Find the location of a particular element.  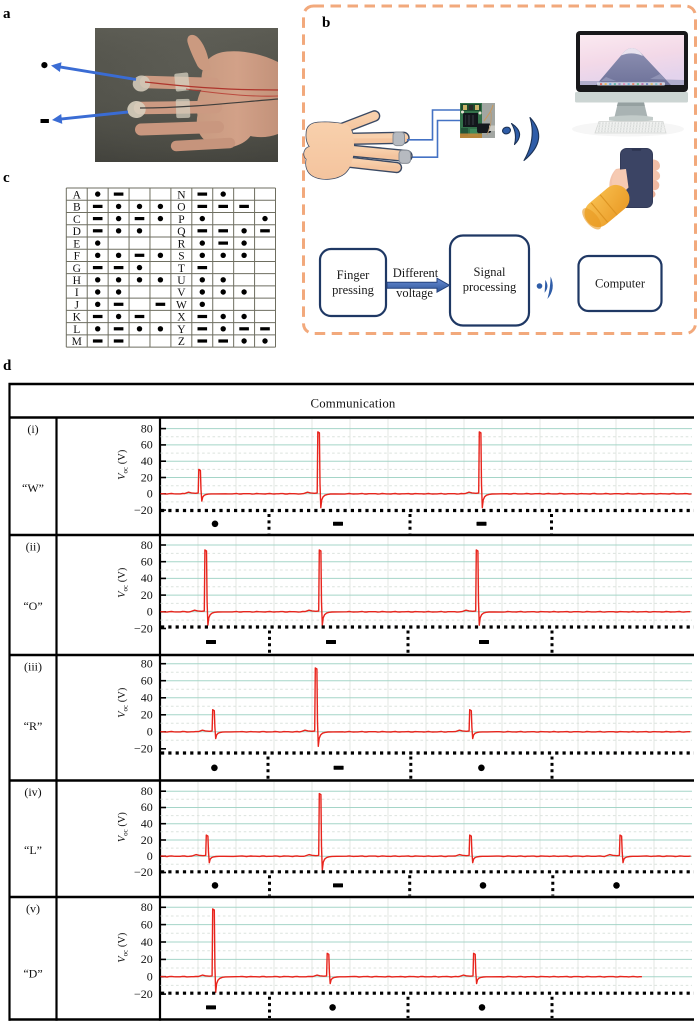

svg-text: (i) is located at coordinates (32, 429).